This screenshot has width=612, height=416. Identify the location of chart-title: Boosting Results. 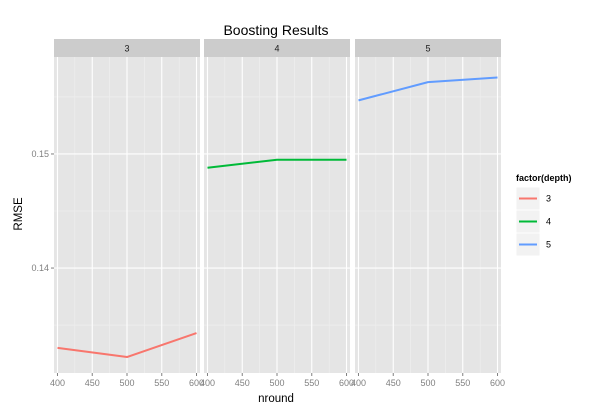
(275, 30).